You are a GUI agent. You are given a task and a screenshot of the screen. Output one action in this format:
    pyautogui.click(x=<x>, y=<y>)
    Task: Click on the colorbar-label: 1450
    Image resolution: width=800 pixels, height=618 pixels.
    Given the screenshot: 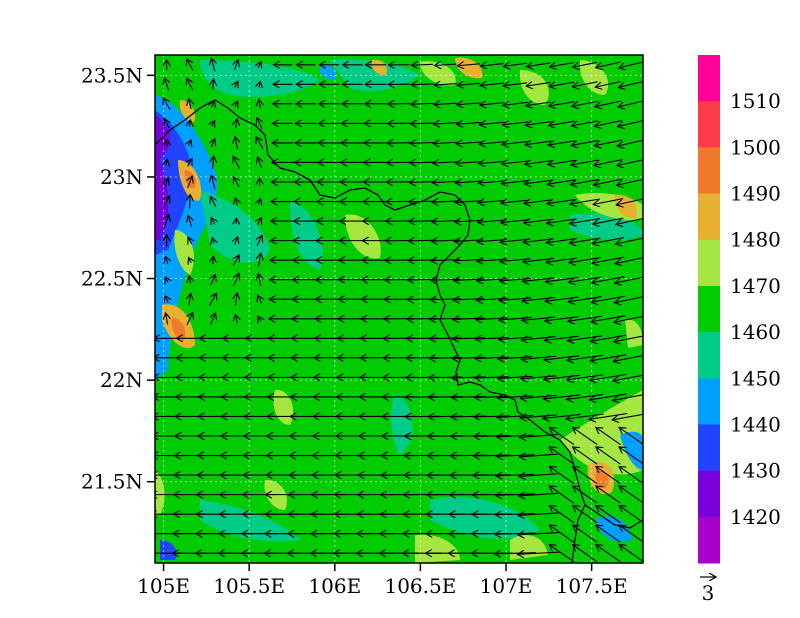 What is the action you would take?
    pyautogui.click(x=755, y=378)
    